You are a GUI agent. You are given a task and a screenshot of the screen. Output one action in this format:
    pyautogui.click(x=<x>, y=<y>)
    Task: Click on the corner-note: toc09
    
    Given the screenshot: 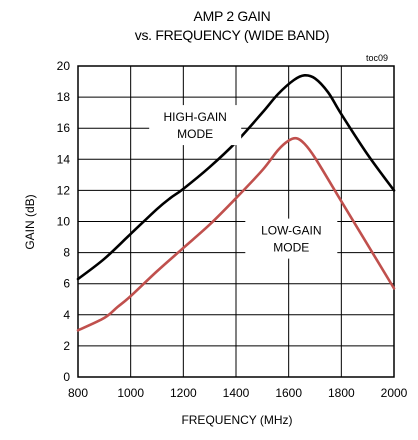 What is the action you would take?
    pyautogui.click(x=377, y=58)
    